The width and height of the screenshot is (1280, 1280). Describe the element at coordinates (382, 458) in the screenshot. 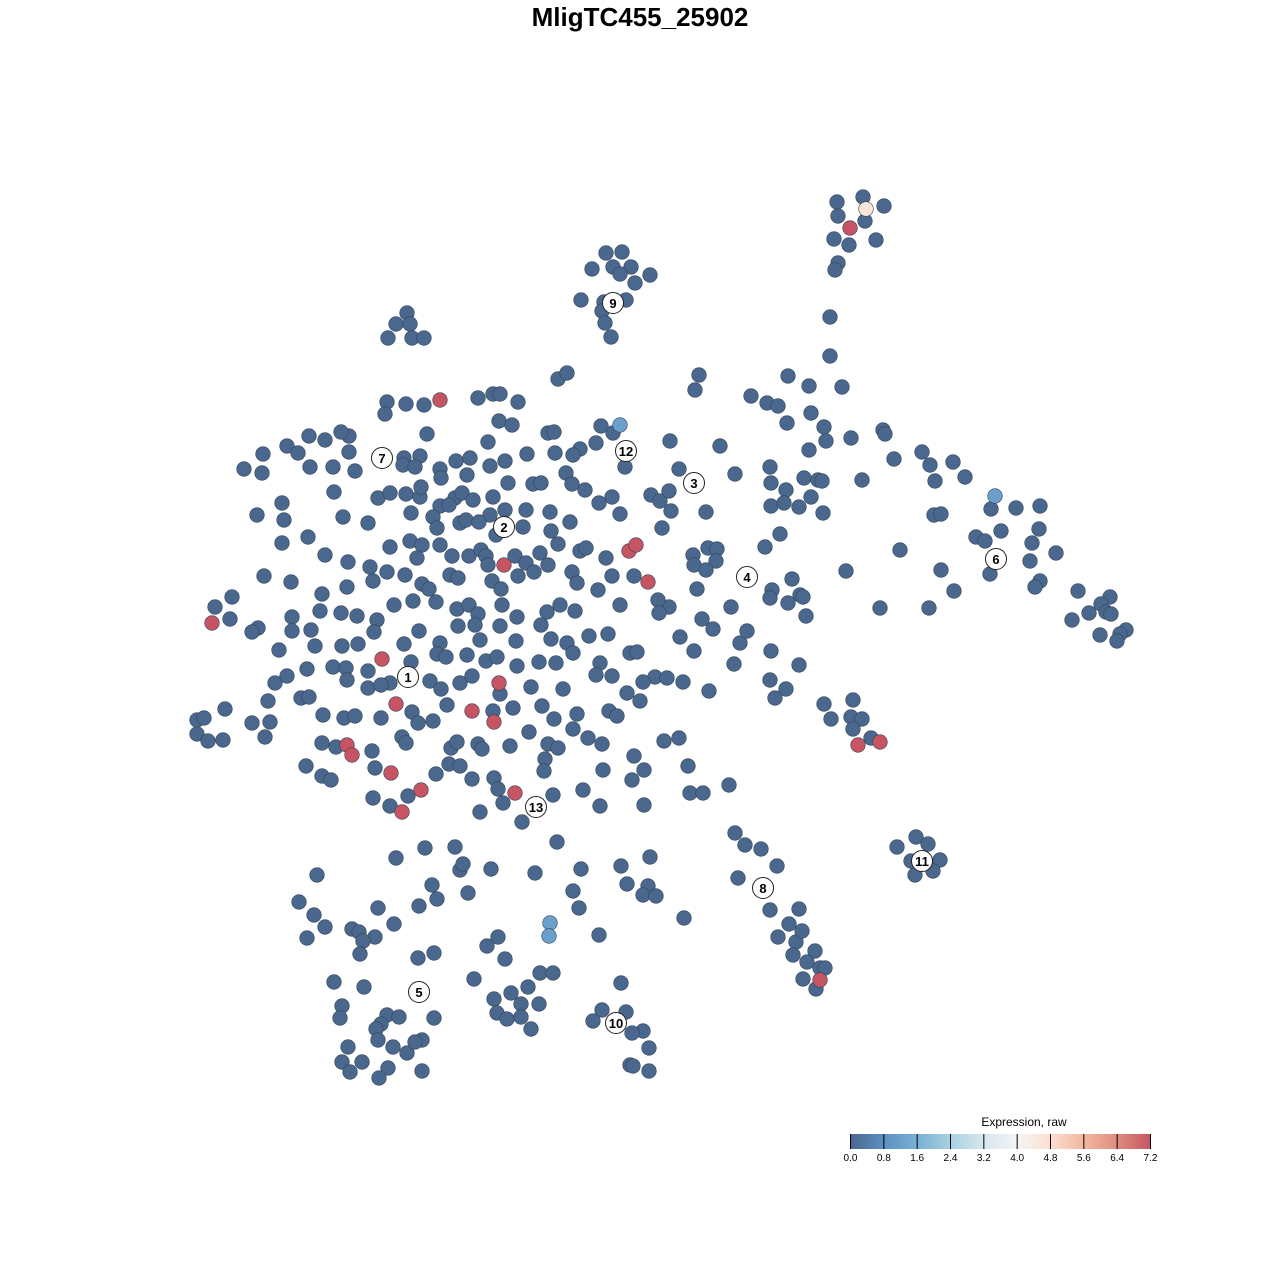

I see `cluster-label: 7` at that location.